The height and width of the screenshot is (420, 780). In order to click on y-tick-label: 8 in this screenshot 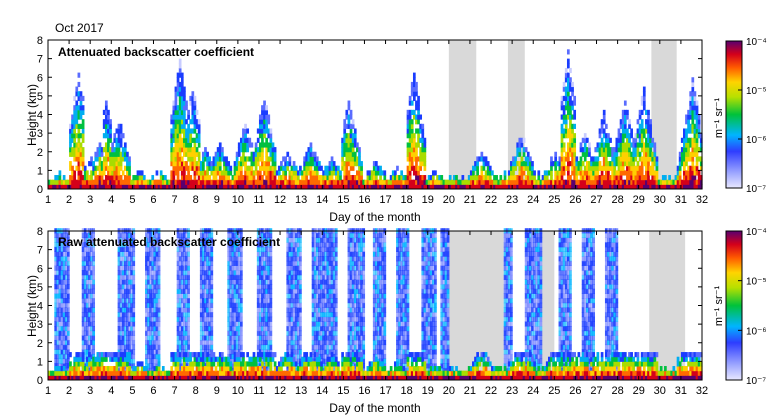, I will do `click(40, 41)`.